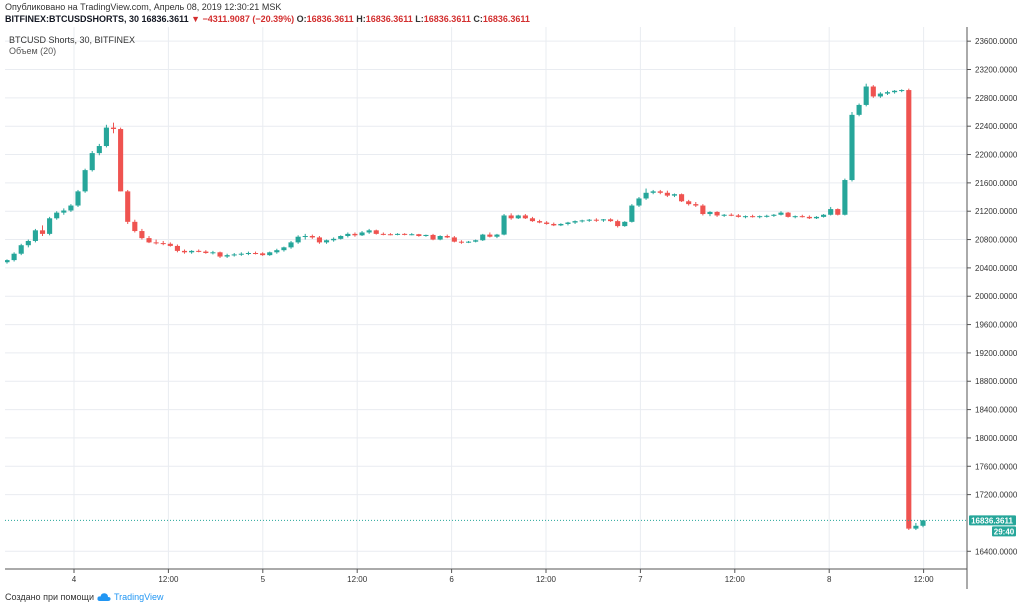 This screenshot has height=610, width=1024. What do you see at coordinates (361, 19) in the screenshot?
I see `high-label: H:` at bounding box center [361, 19].